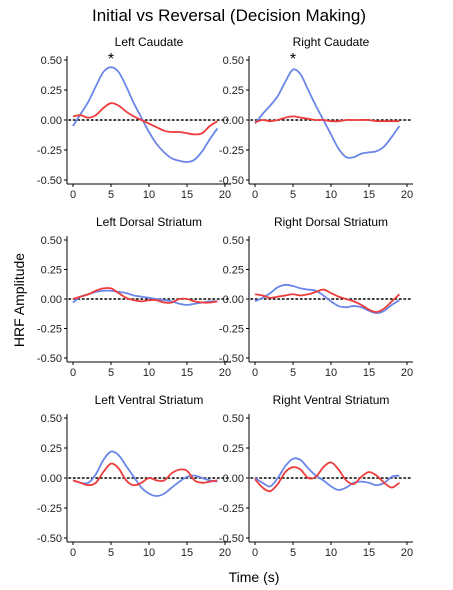 This screenshot has height=590, width=453. I want to click on panel-title: Right Dorsal Striatum, so click(331, 222).